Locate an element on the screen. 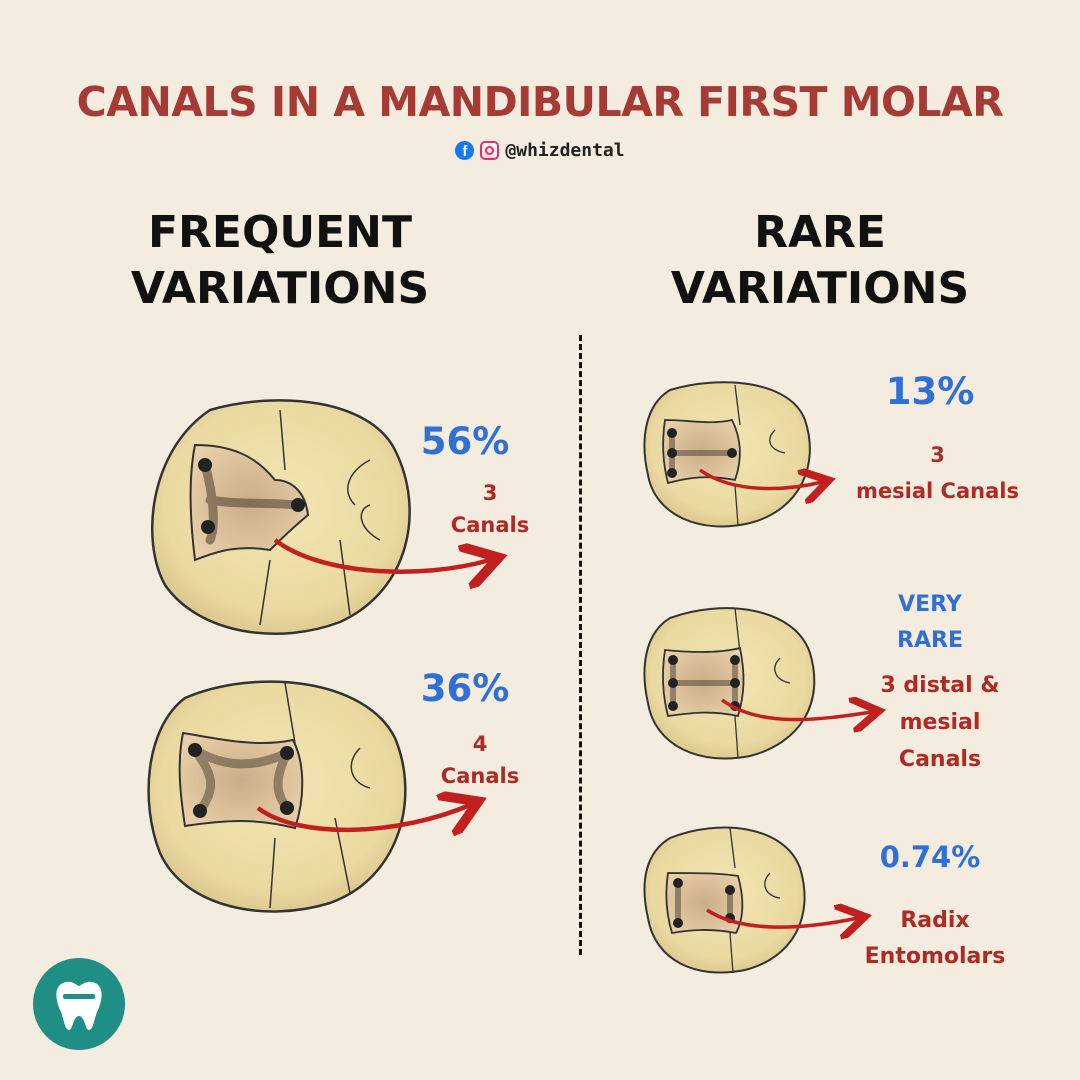 Image resolution: width=1080 pixels, height=1080 pixels. tooth-3-mesial-canals-illustration is located at coordinates (727, 454).